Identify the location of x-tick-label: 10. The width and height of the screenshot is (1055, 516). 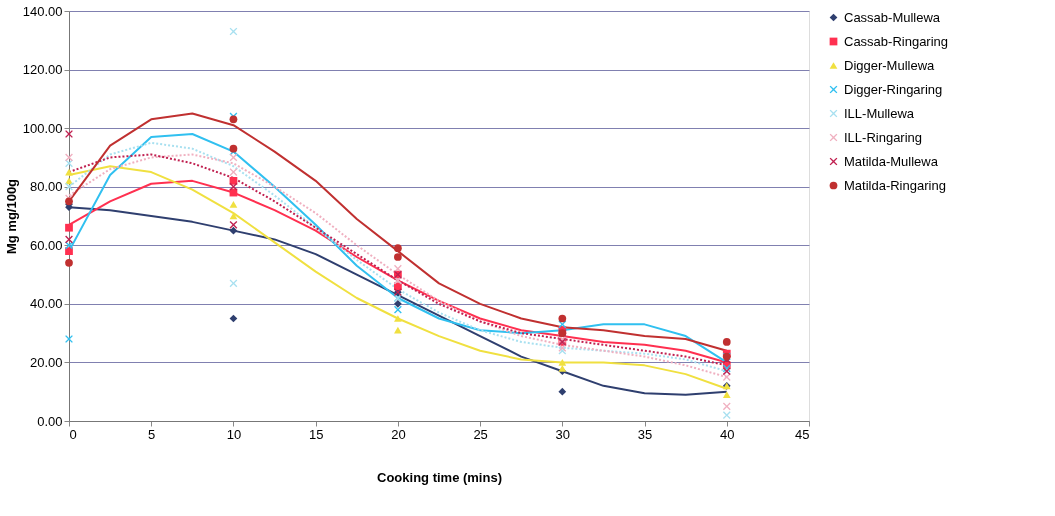
(234, 434).